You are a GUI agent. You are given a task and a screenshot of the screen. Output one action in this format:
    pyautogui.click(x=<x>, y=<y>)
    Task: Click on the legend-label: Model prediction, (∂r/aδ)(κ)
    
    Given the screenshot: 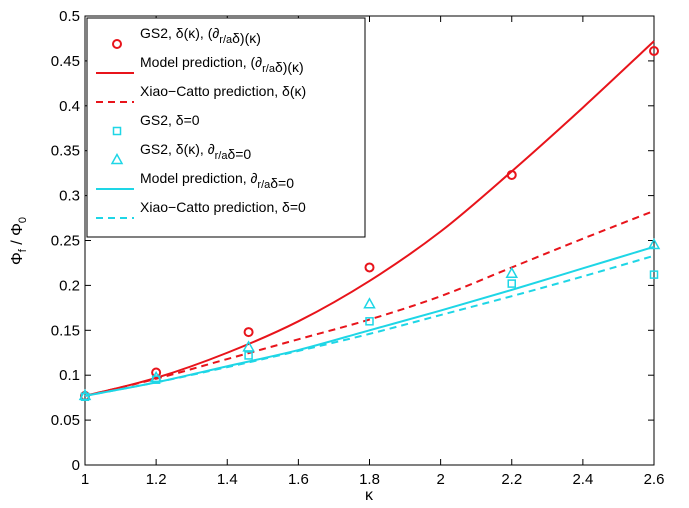 What is the action you would take?
    pyautogui.click(x=222, y=64)
    